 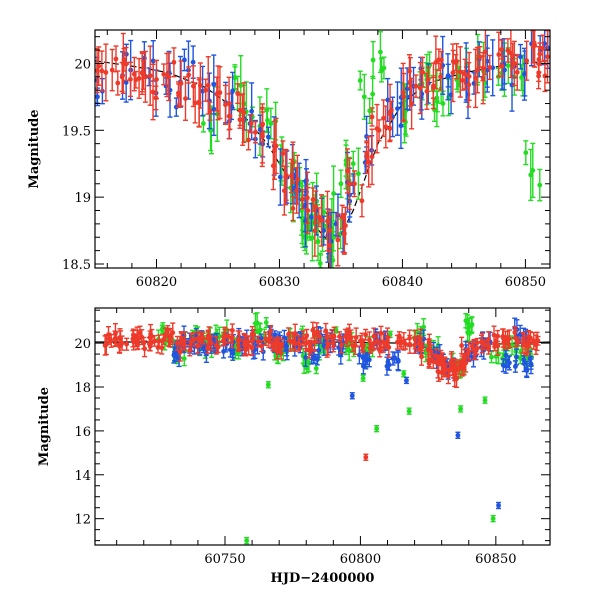 I want to click on y-tick-label: 16, so click(x=82, y=432).